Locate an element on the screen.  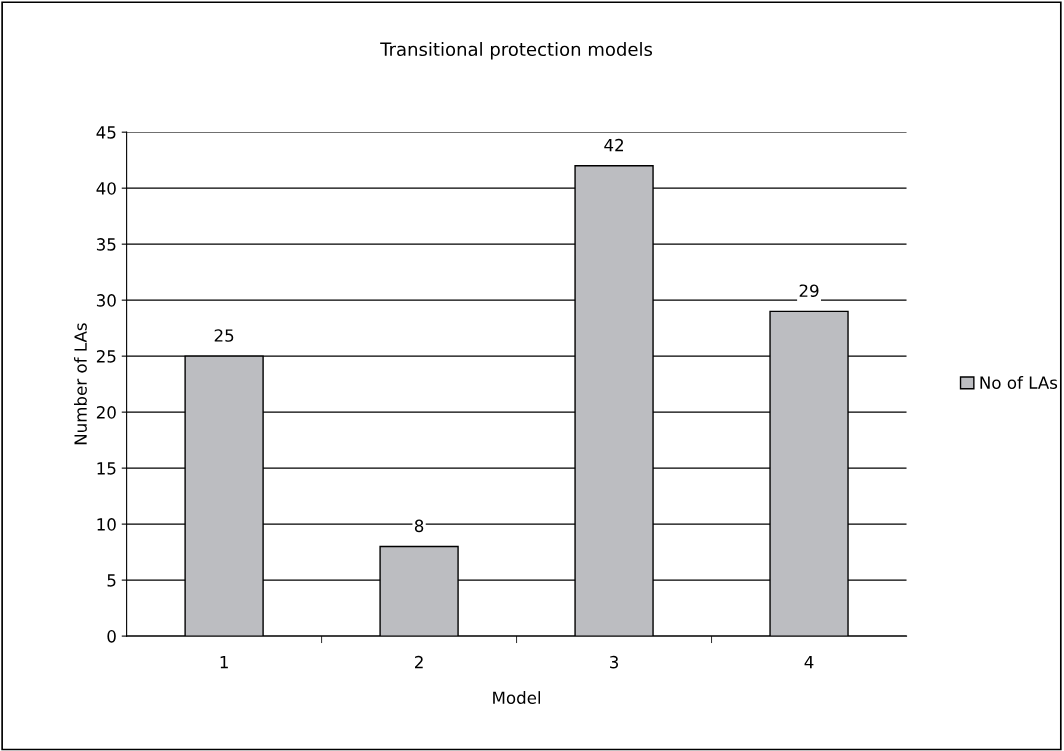
y-tick-label: 5 is located at coordinates (111, 580).